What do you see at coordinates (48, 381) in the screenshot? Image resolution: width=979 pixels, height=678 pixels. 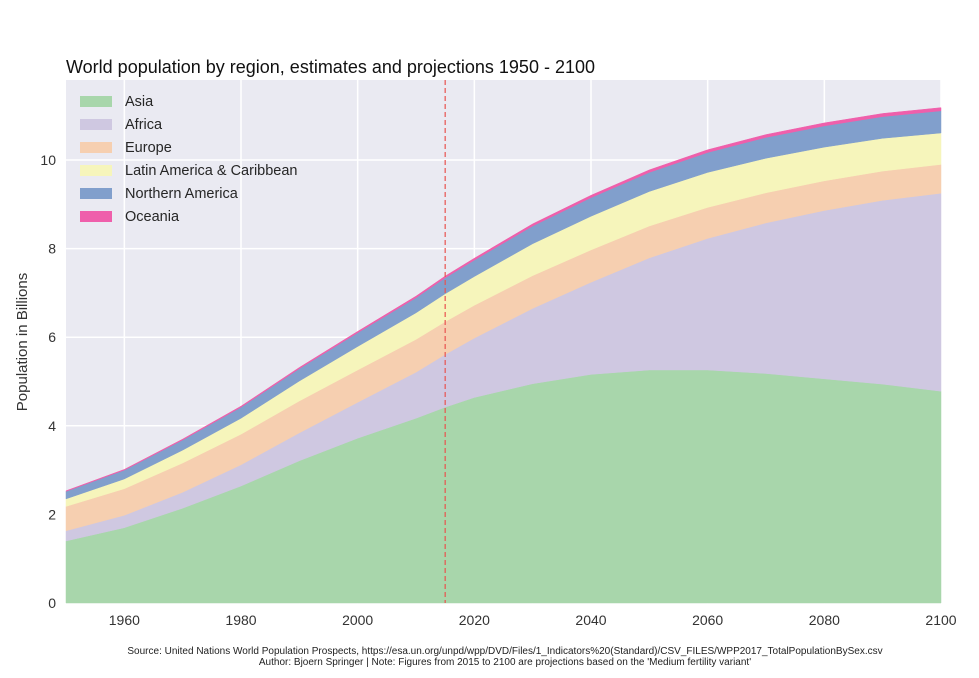 I see `y-axis: 0 2 4 6 8 10` at bounding box center [48, 381].